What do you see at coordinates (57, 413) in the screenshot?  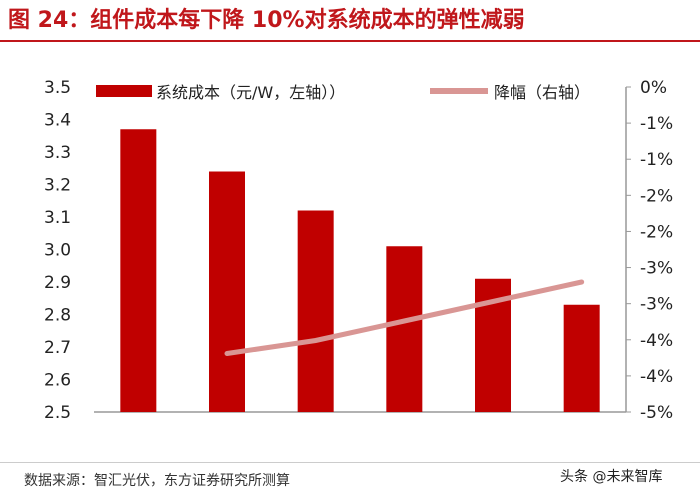 I see `left-tick-label: 2.5` at bounding box center [57, 413].